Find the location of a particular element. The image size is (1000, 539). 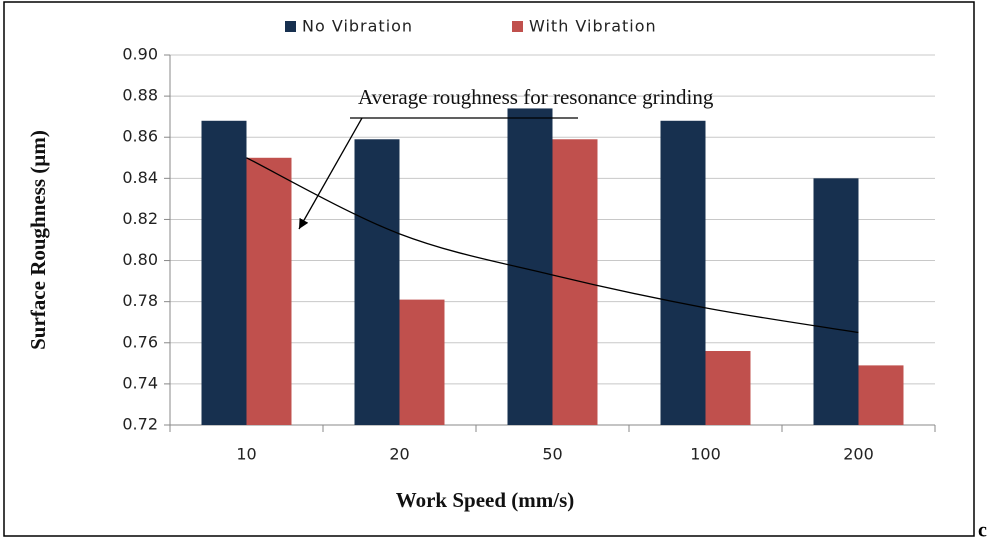

x-tick-label: 20 is located at coordinates (399, 454).